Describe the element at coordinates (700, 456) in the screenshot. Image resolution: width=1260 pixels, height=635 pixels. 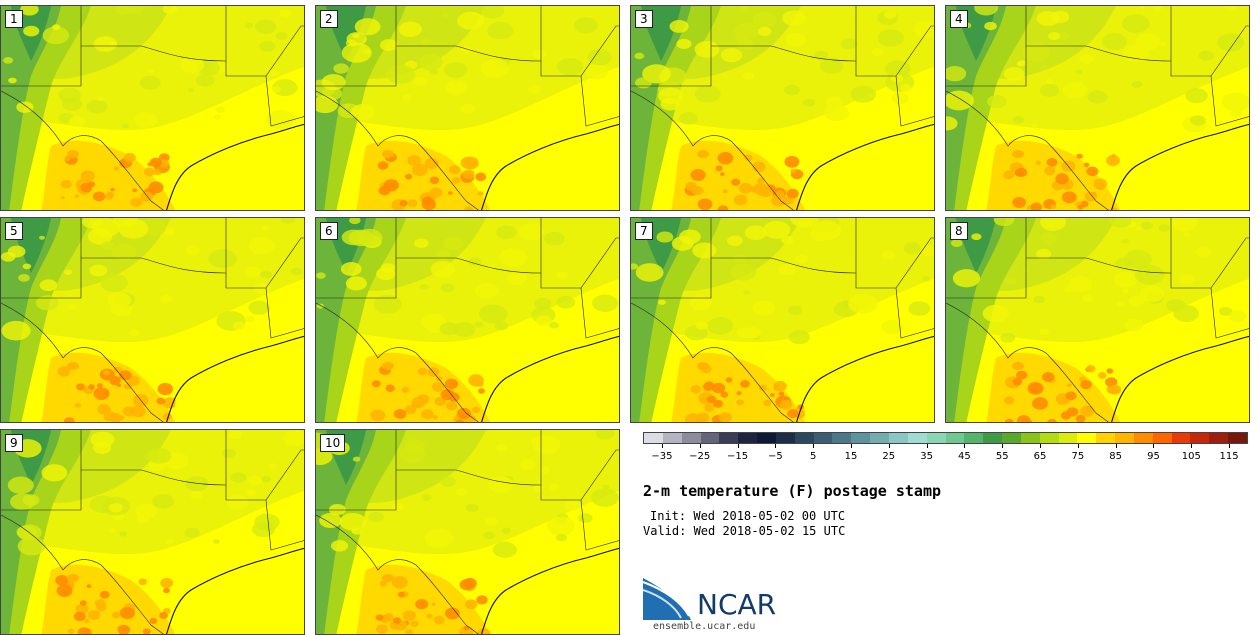
I see `colorbar-tick-label: −25` at that location.